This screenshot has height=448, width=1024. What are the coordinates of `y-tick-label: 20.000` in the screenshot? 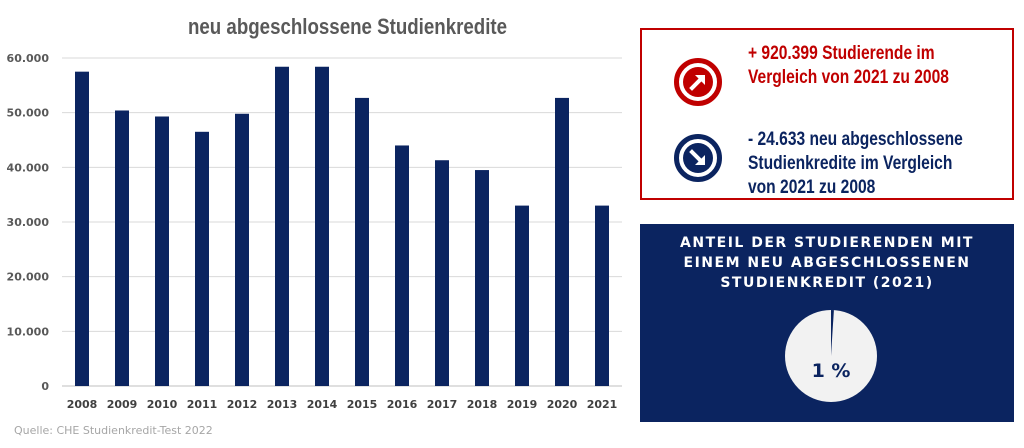 It's located at (28, 277).